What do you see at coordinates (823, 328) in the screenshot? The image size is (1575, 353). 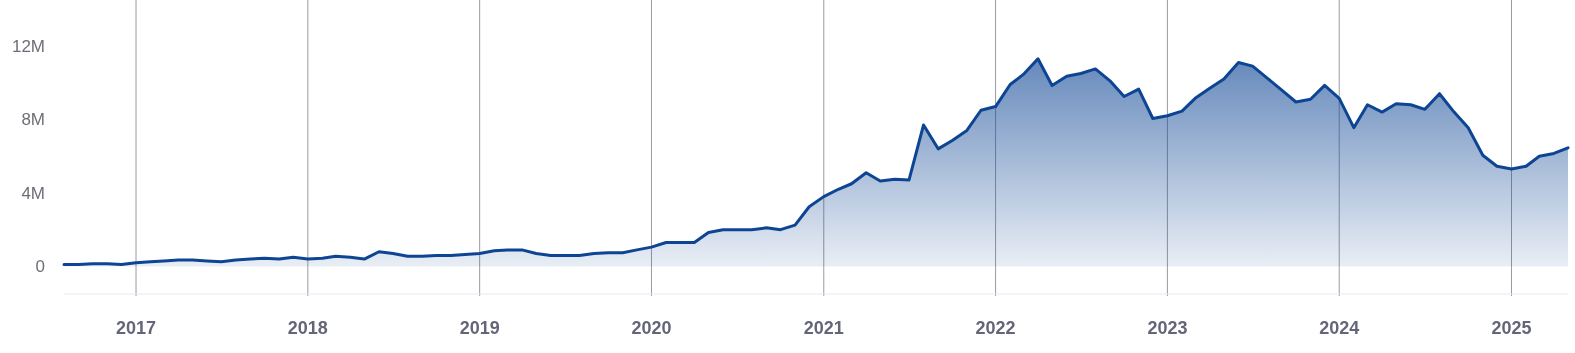 I see `x-tick-label: 2021` at bounding box center [823, 328].